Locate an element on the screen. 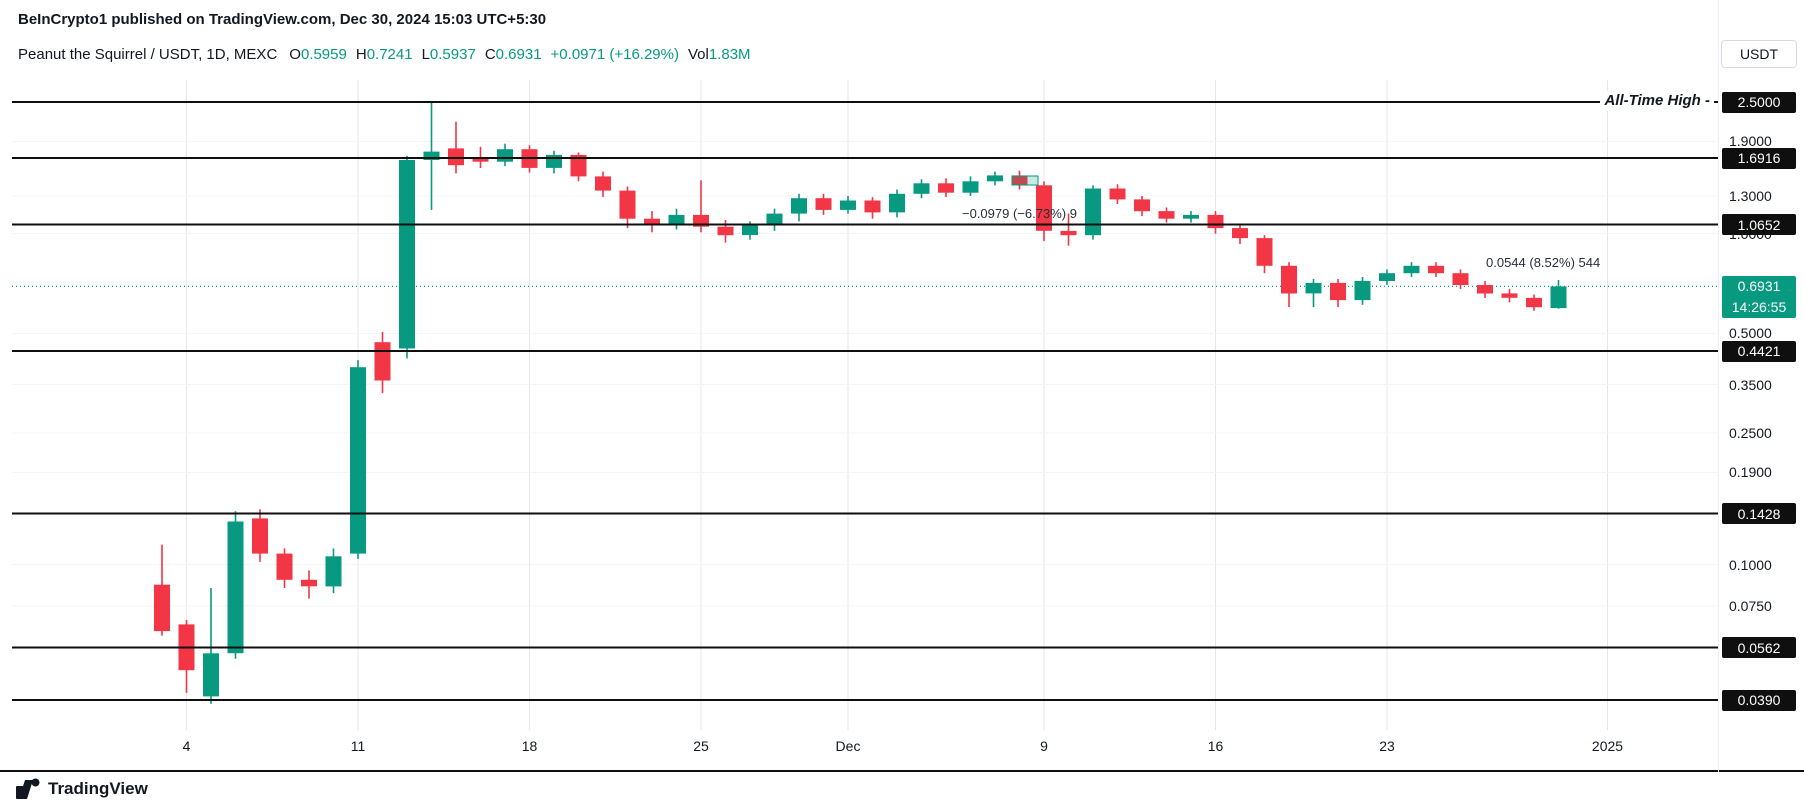 Image resolution: width=1804 pixels, height=803 pixels. change-value: +0.0971 (+16.29%) is located at coordinates (614, 54).